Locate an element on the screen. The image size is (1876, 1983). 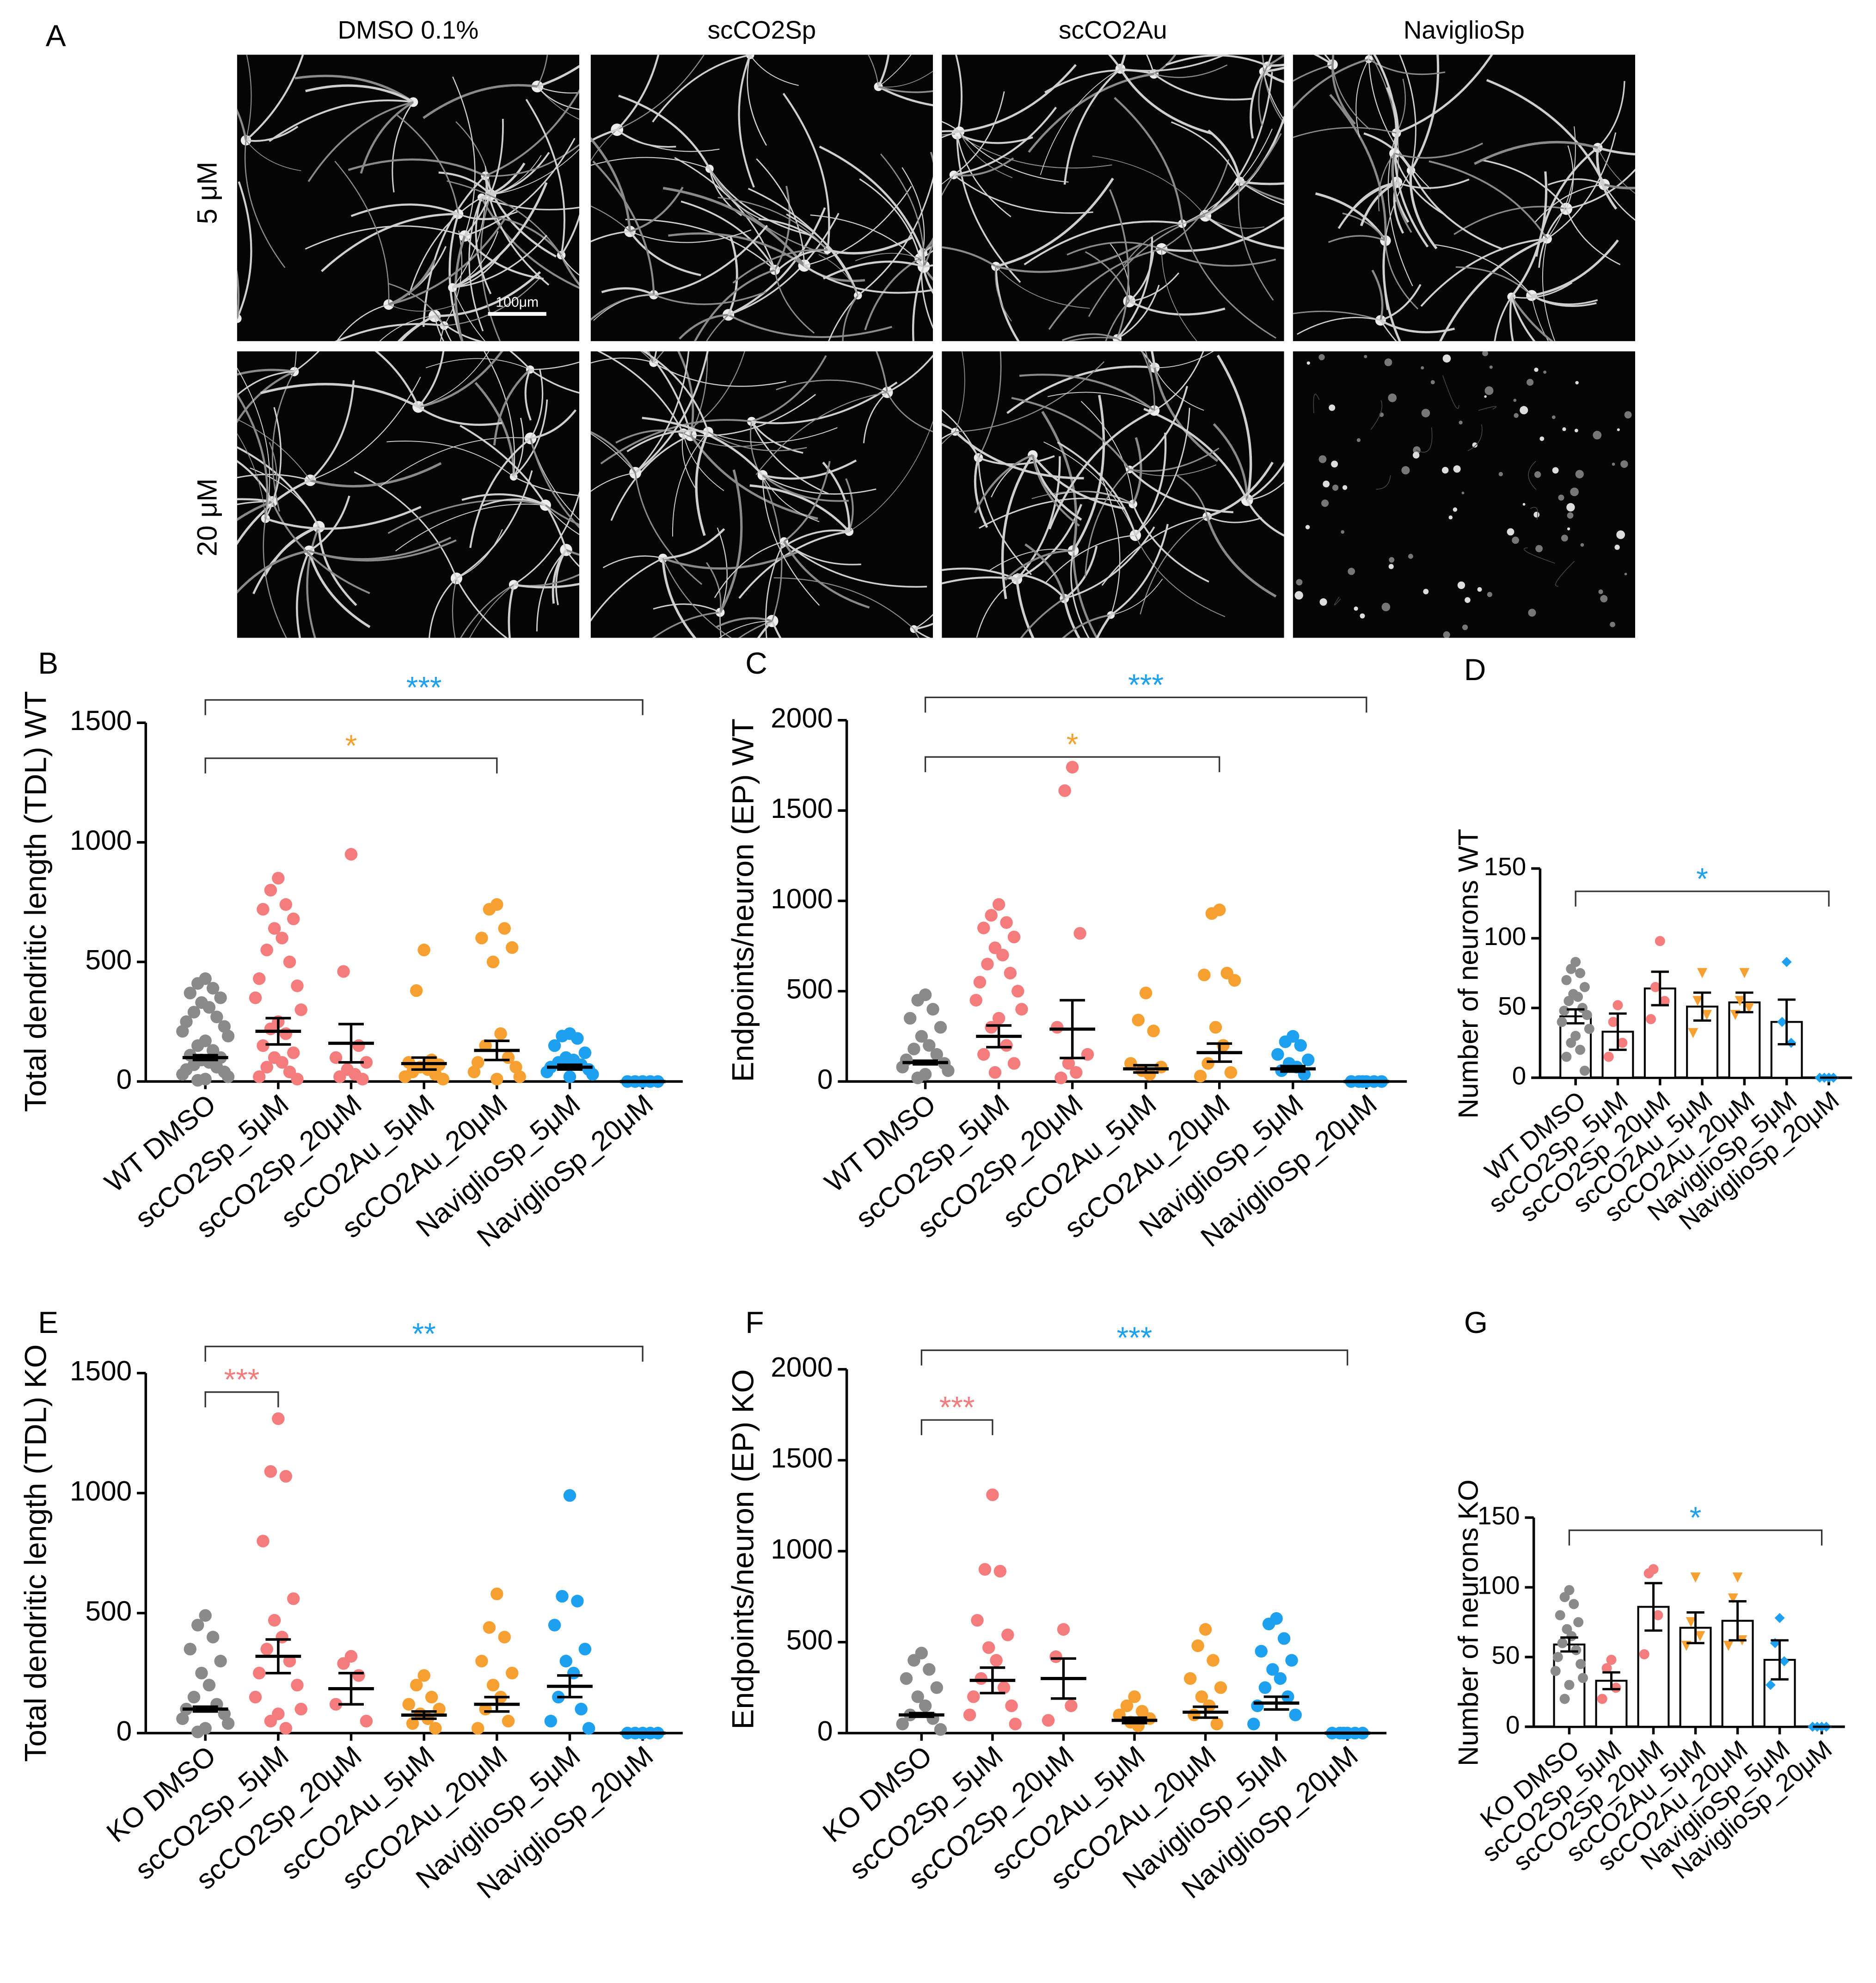
panel-label: B is located at coordinates (48, 663).